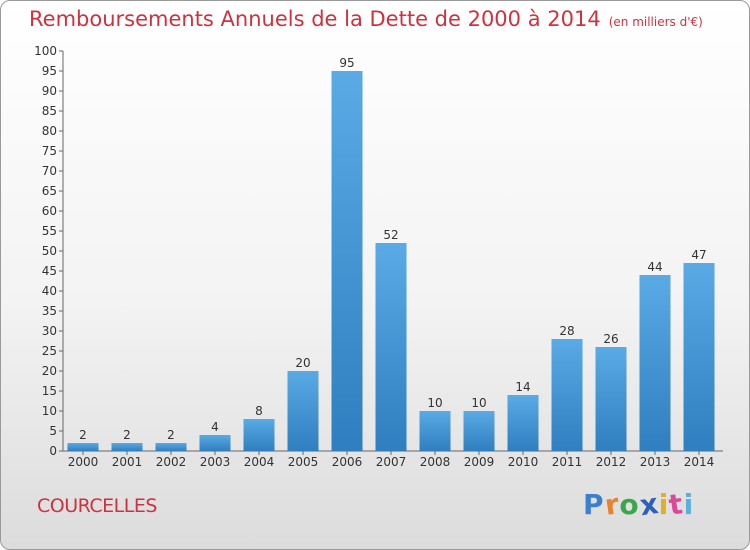 The height and width of the screenshot is (550, 750). What do you see at coordinates (49, 291) in the screenshot?
I see `y-tick-label: 40` at bounding box center [49, 291].